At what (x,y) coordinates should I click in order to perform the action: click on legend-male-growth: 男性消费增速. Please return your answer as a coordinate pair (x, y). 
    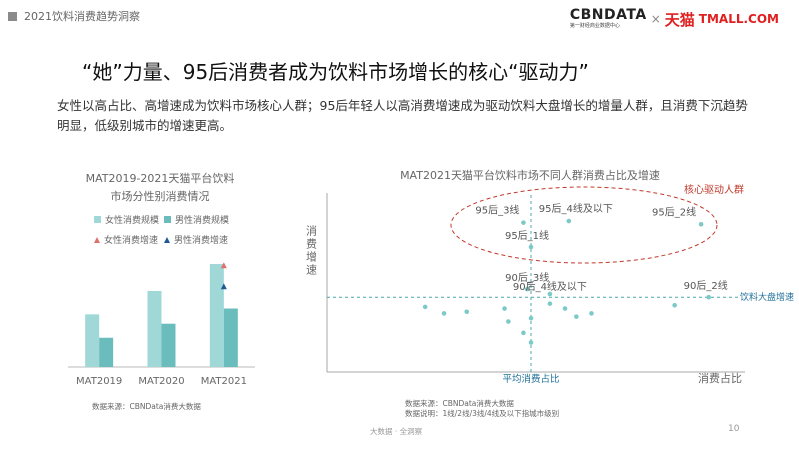
    Looking at the image, I should click on (196, 239).